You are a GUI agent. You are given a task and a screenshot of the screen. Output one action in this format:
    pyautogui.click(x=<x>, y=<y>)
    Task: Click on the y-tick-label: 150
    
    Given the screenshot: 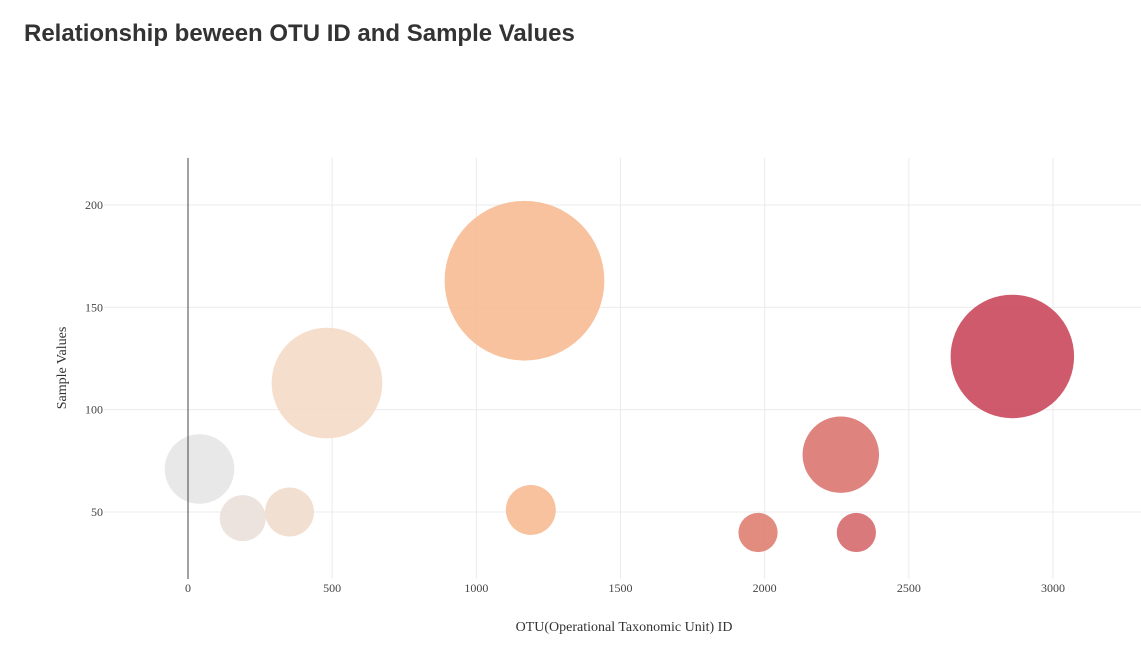 What is the action you would take?
    pyautogui.click(x=94, y=307)
    